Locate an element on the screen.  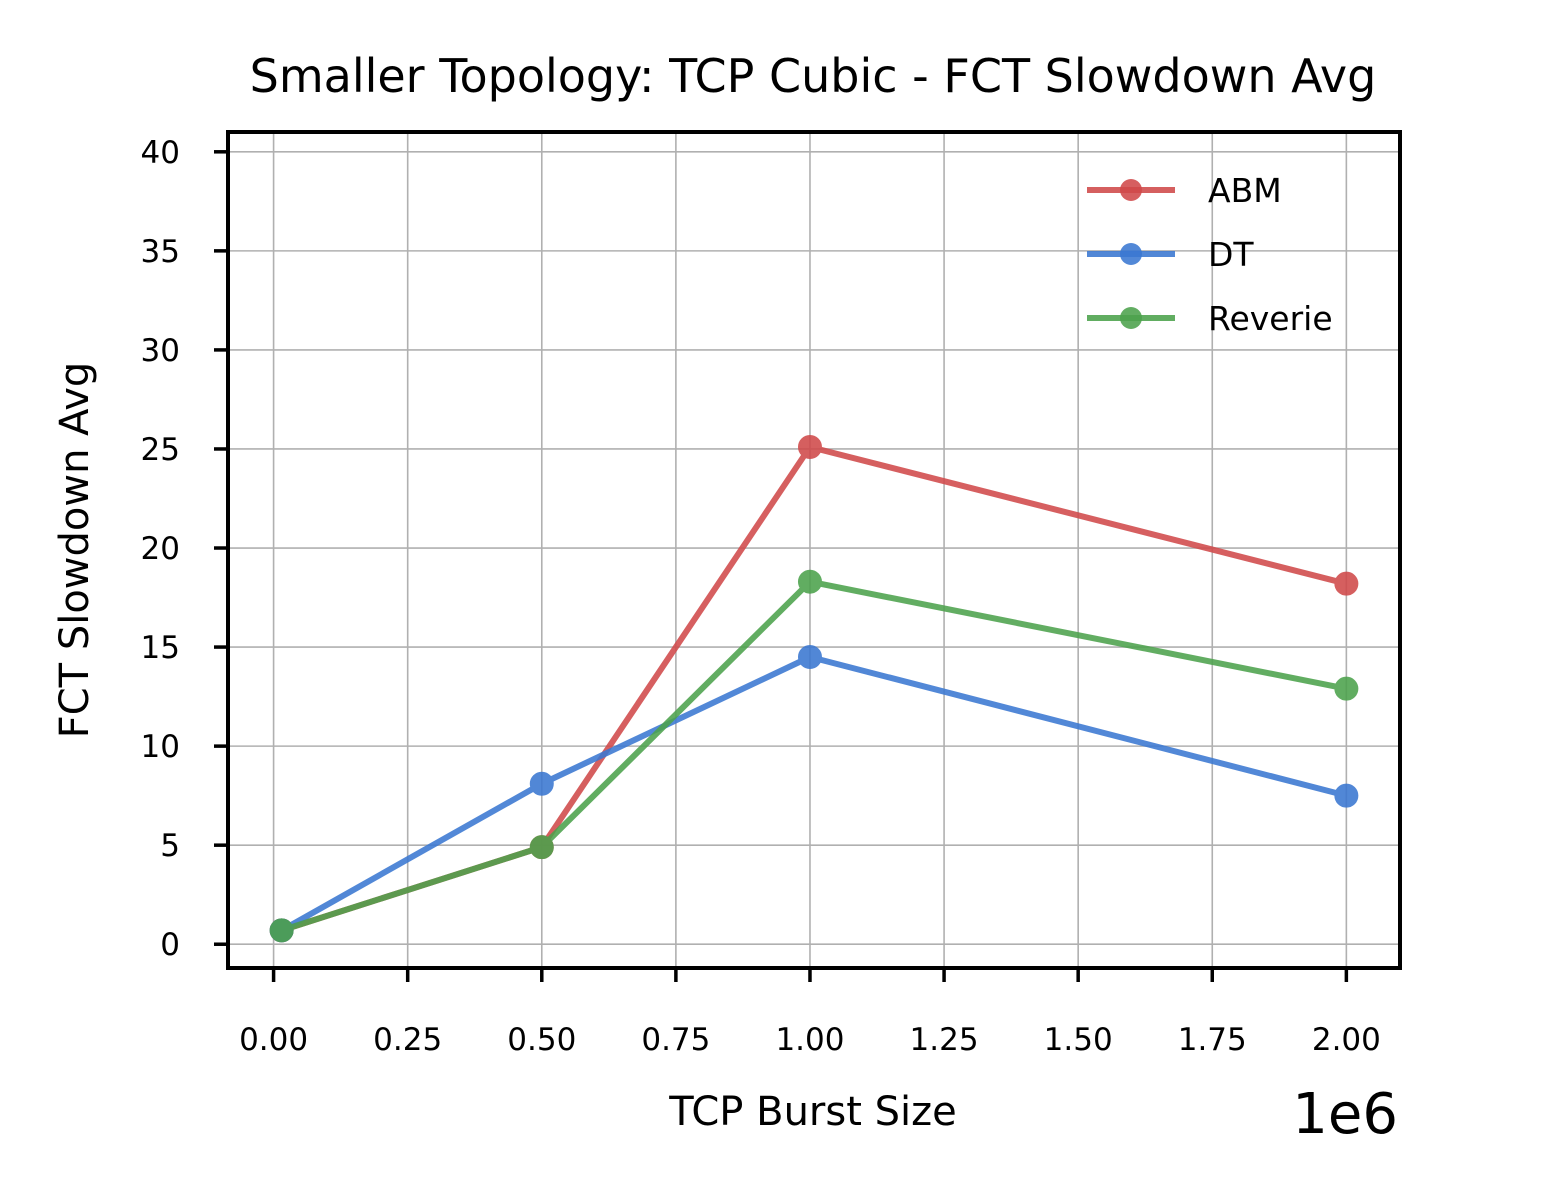
legend-marker-reverie is located at coordinates (1131, 318).